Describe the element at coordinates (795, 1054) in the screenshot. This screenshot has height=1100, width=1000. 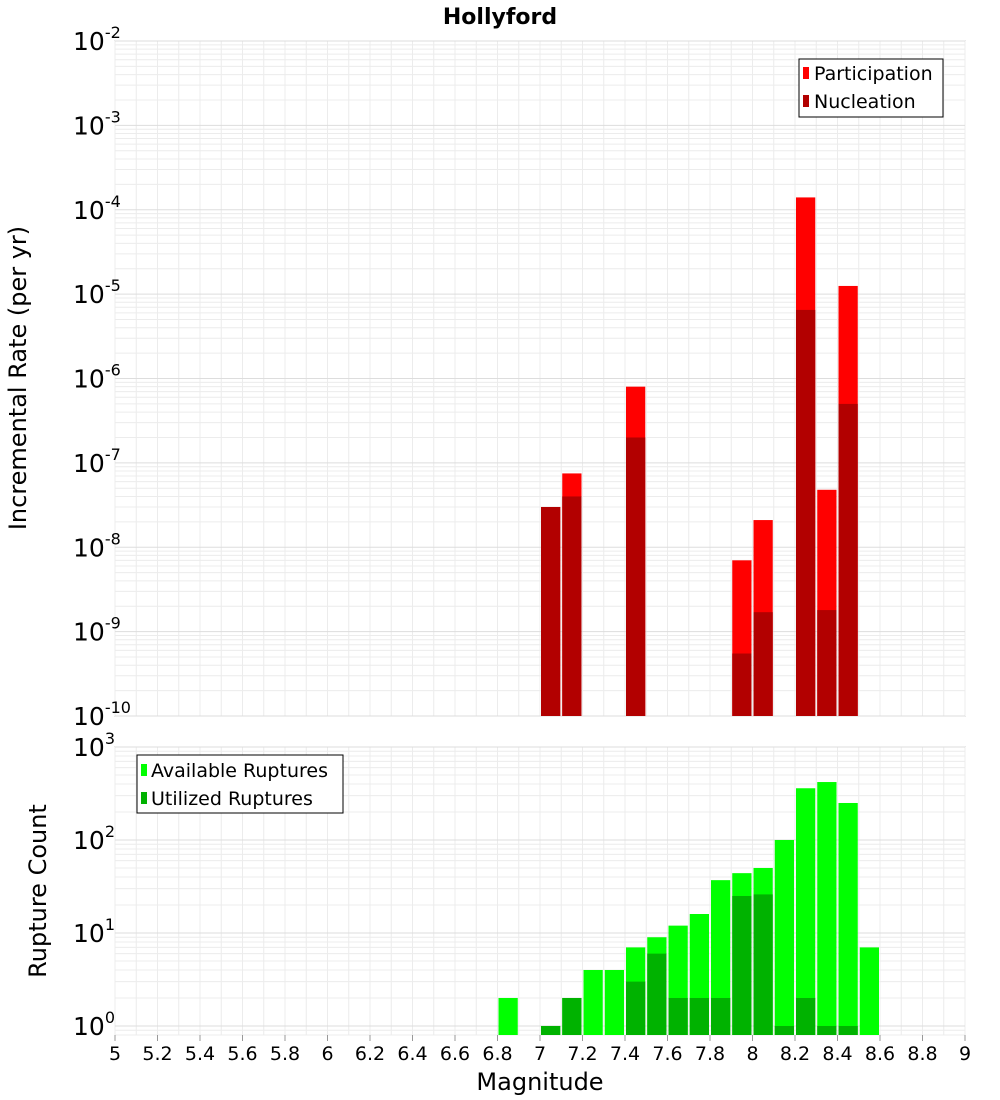
I see `x-tick-label: 8.2` at that location.